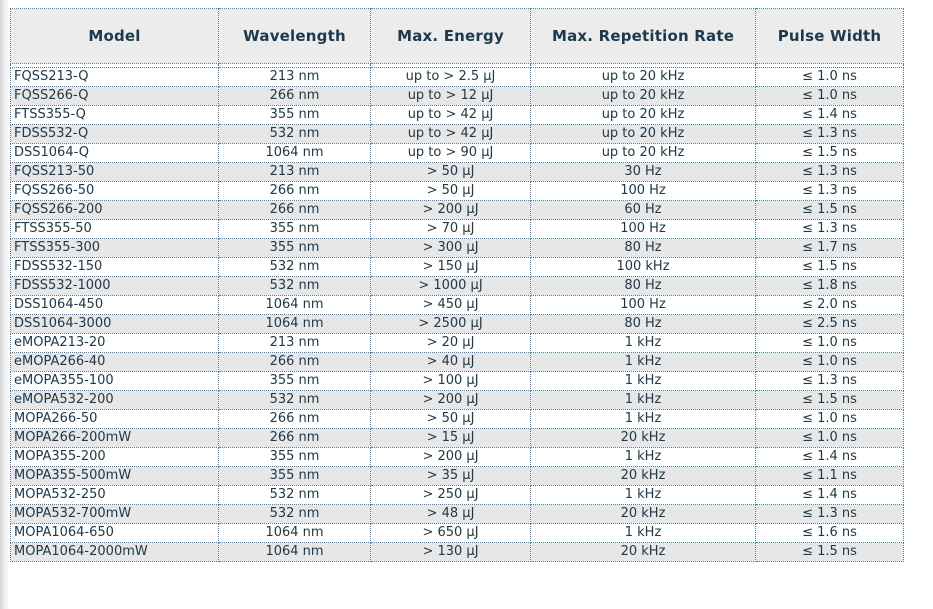 Image resolution: width=933 pixels, height=609 pixels. Describe the element at coordinates (450, 381) in the screenshot. I see `cell-max-energy: > 100 µJ` at that location.